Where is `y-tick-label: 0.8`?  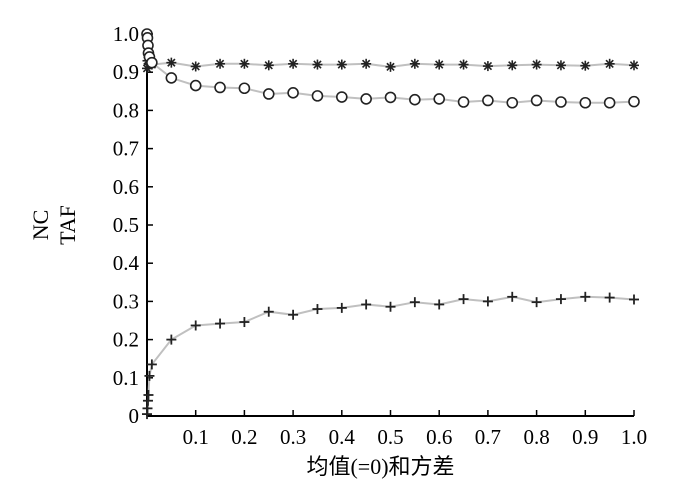 y-tick-label: 0.8 is located at coordinates (126, 110).